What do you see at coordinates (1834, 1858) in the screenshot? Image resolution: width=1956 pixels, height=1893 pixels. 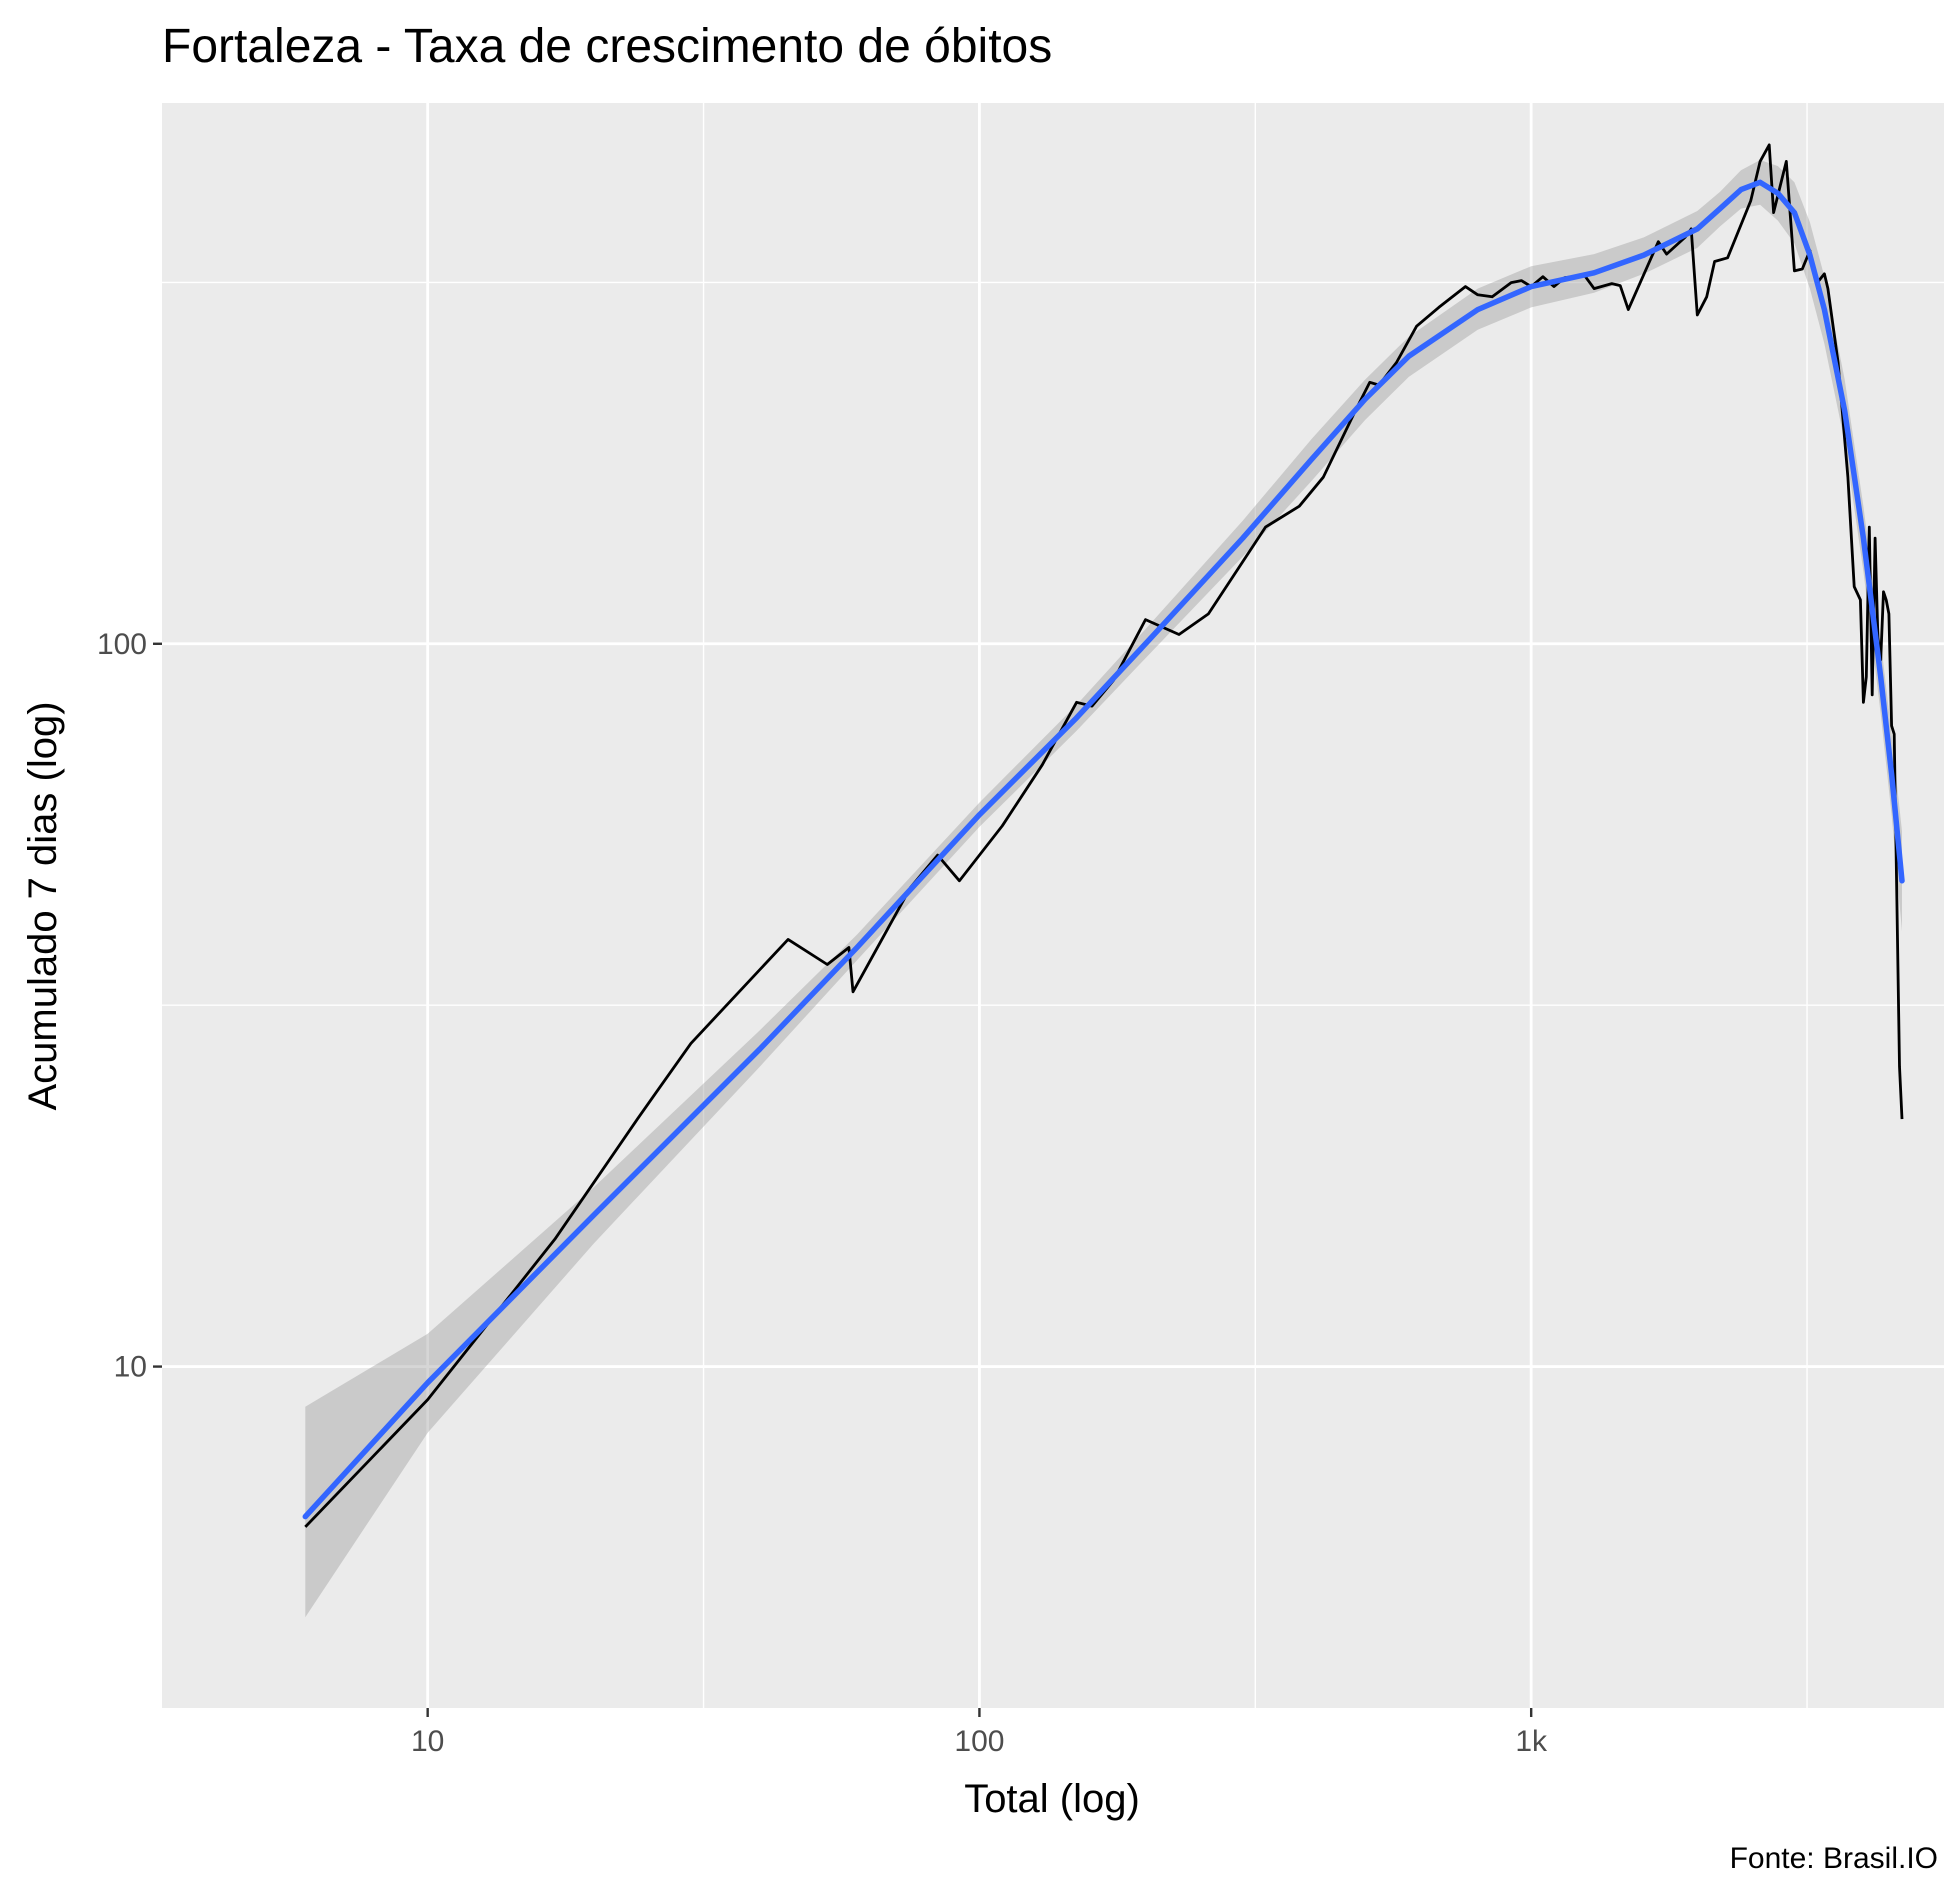 I see `caption: Fonte: Brasil.IO` at bounding box center [1834, 1858].